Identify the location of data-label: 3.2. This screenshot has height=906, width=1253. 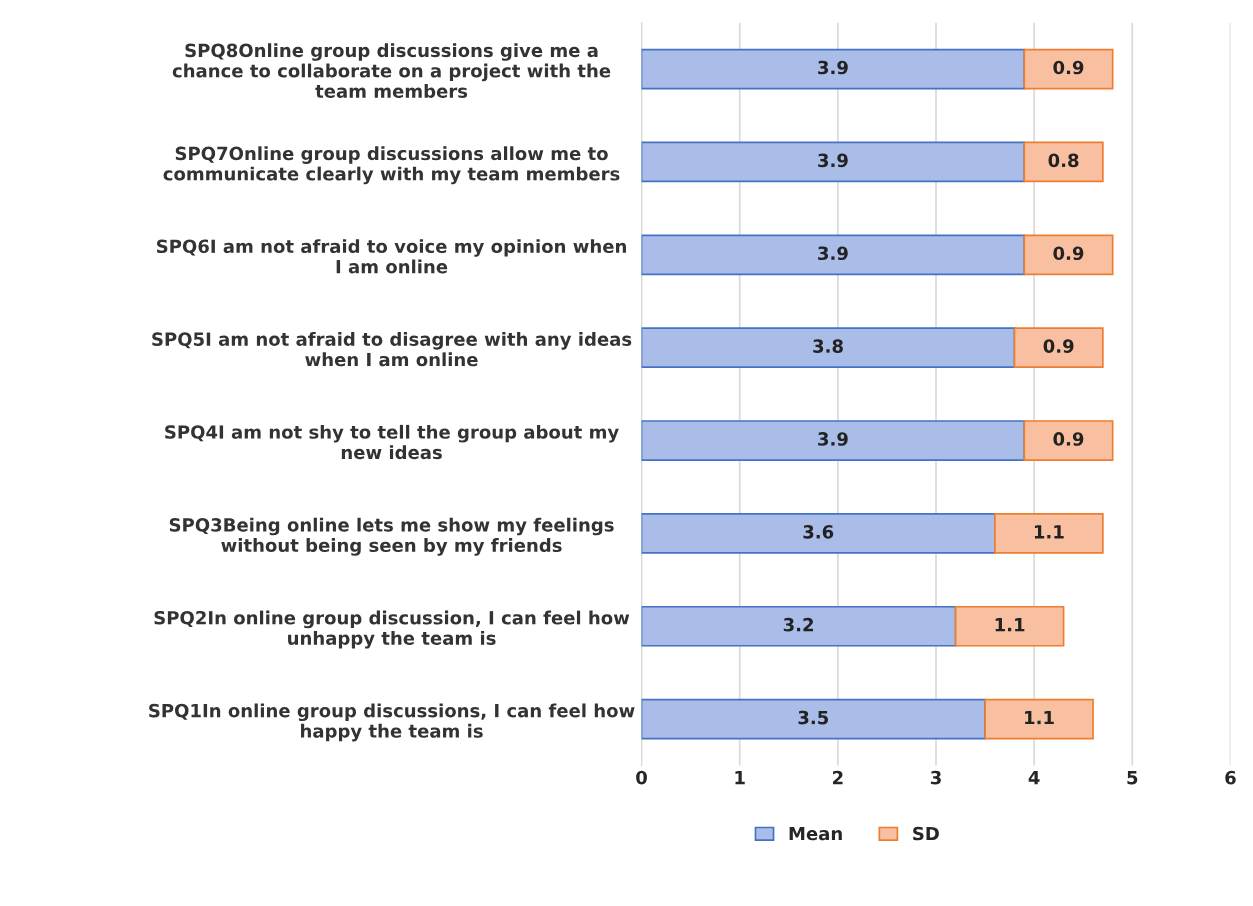
(798, 624).